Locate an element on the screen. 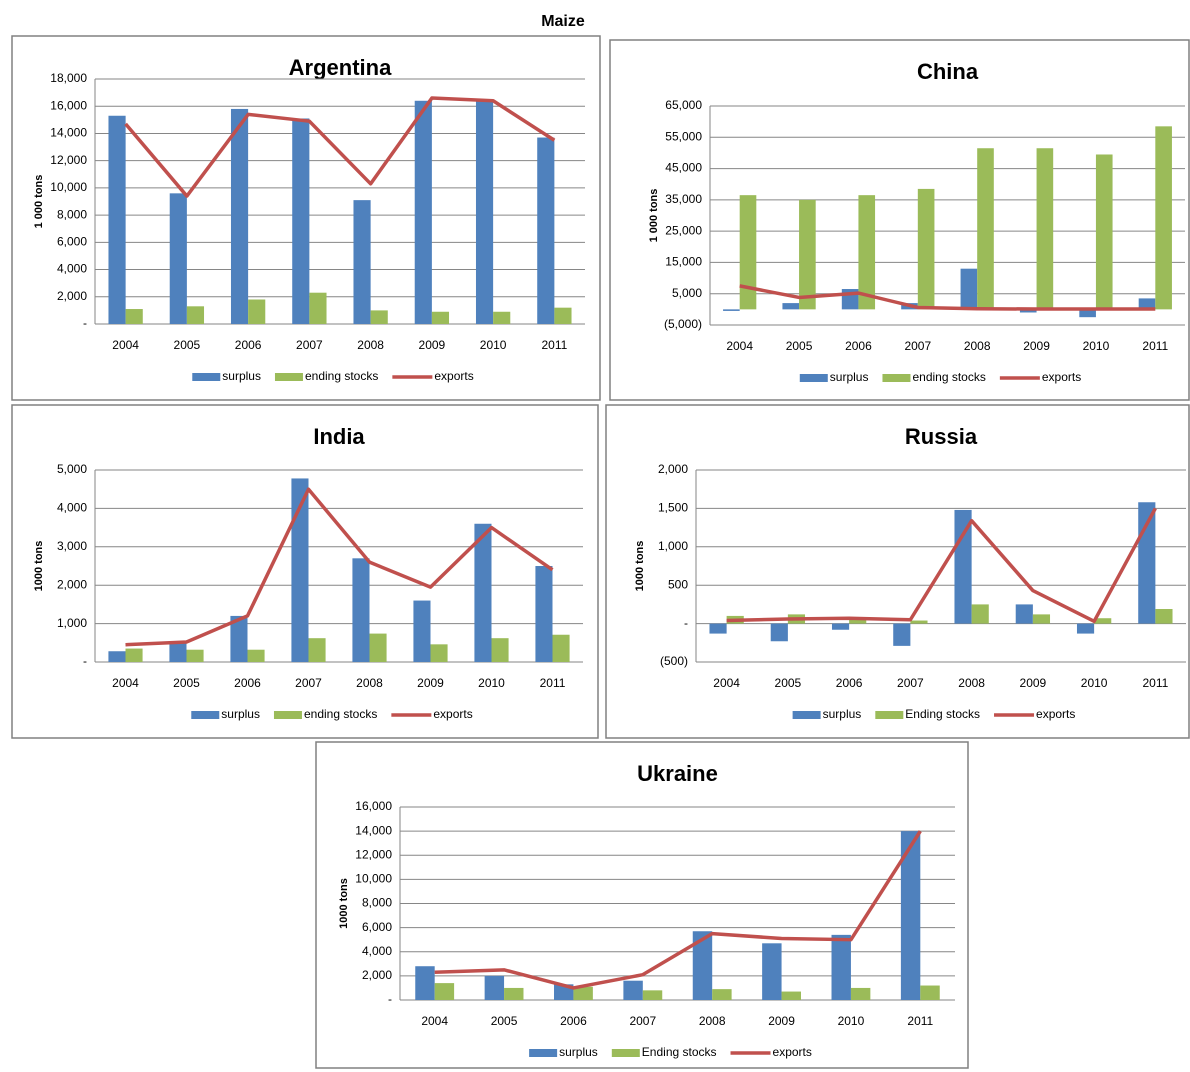  y-tick-label: 16,000 is located at coordinates (68, 105).